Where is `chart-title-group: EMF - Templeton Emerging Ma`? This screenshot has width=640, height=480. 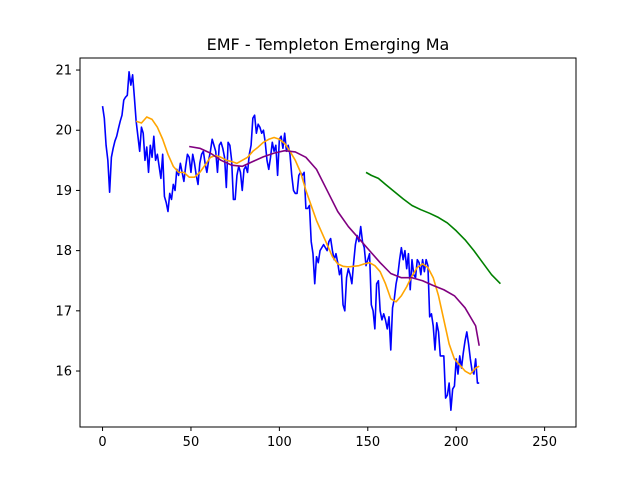 chart-title-group: EMF - Templeton Emerging Ma is located at coordinates (328, 44).